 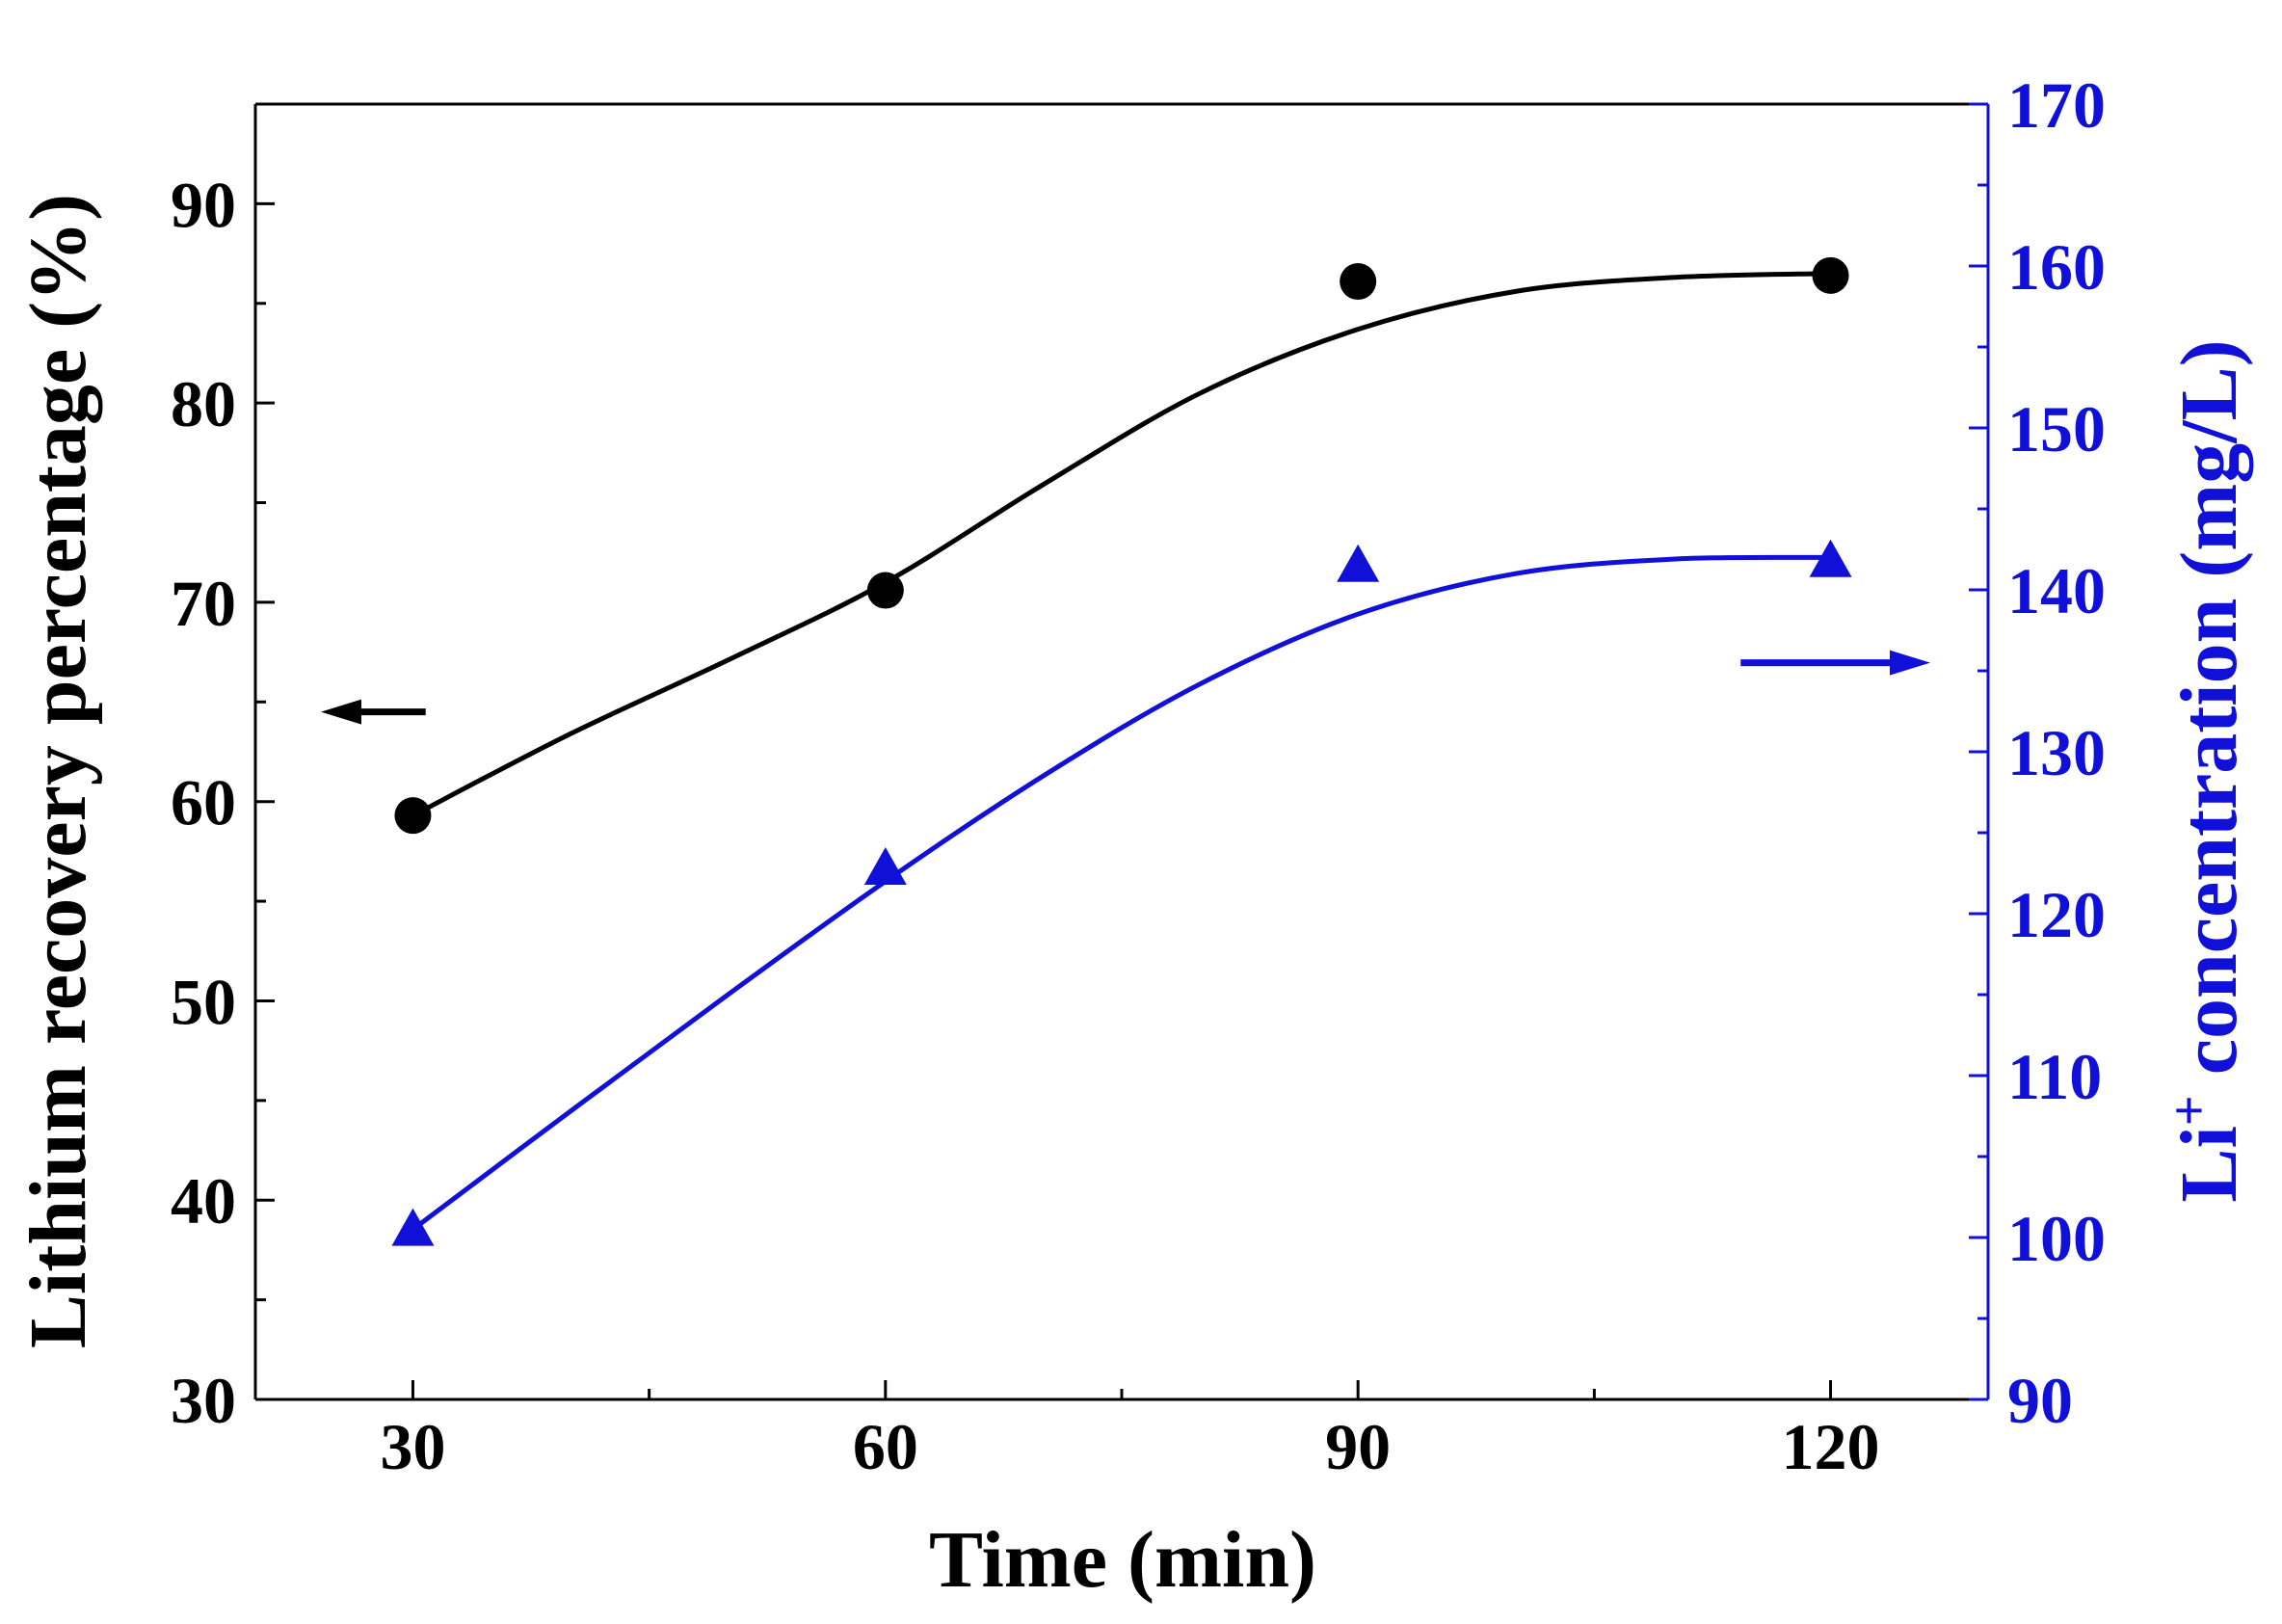 I want to click on right-axis-arrow-head, so click(x=1910, y=663).